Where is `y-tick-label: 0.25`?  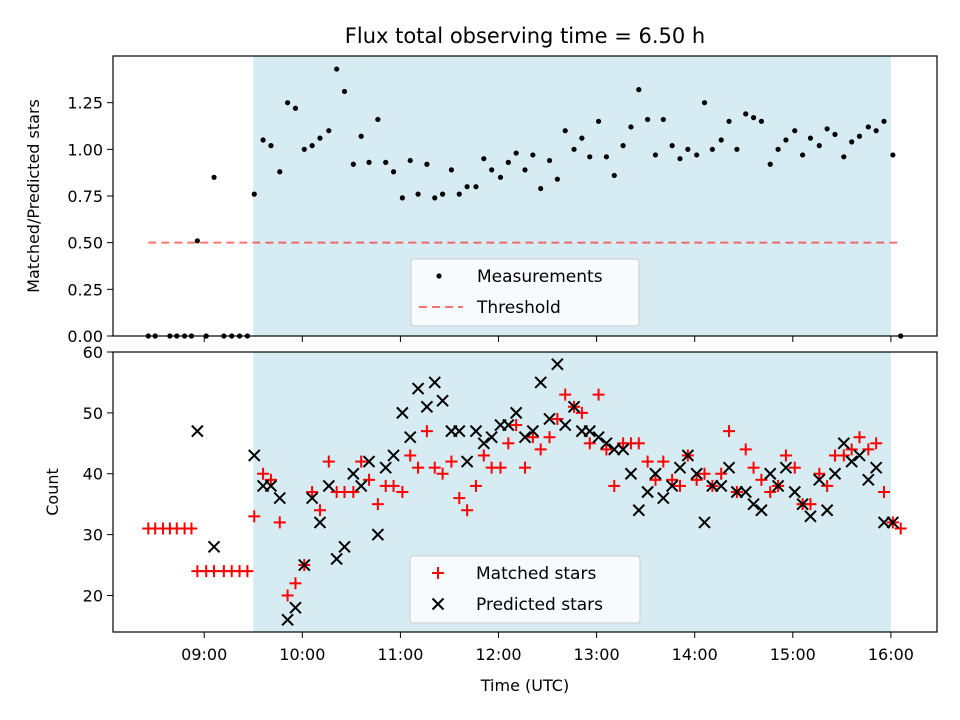
y-tick-label: 0.25 is located at coordinates (85, 289).